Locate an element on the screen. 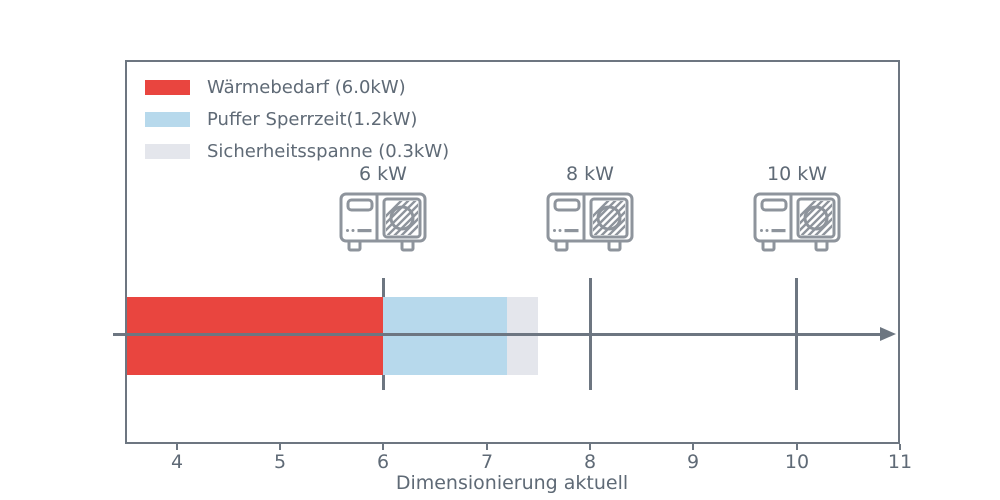 Image resolution: width=1000 pixels, height=500 pixels. bar-segment-sicherheitsspanne is located at coordinates (522, 336).